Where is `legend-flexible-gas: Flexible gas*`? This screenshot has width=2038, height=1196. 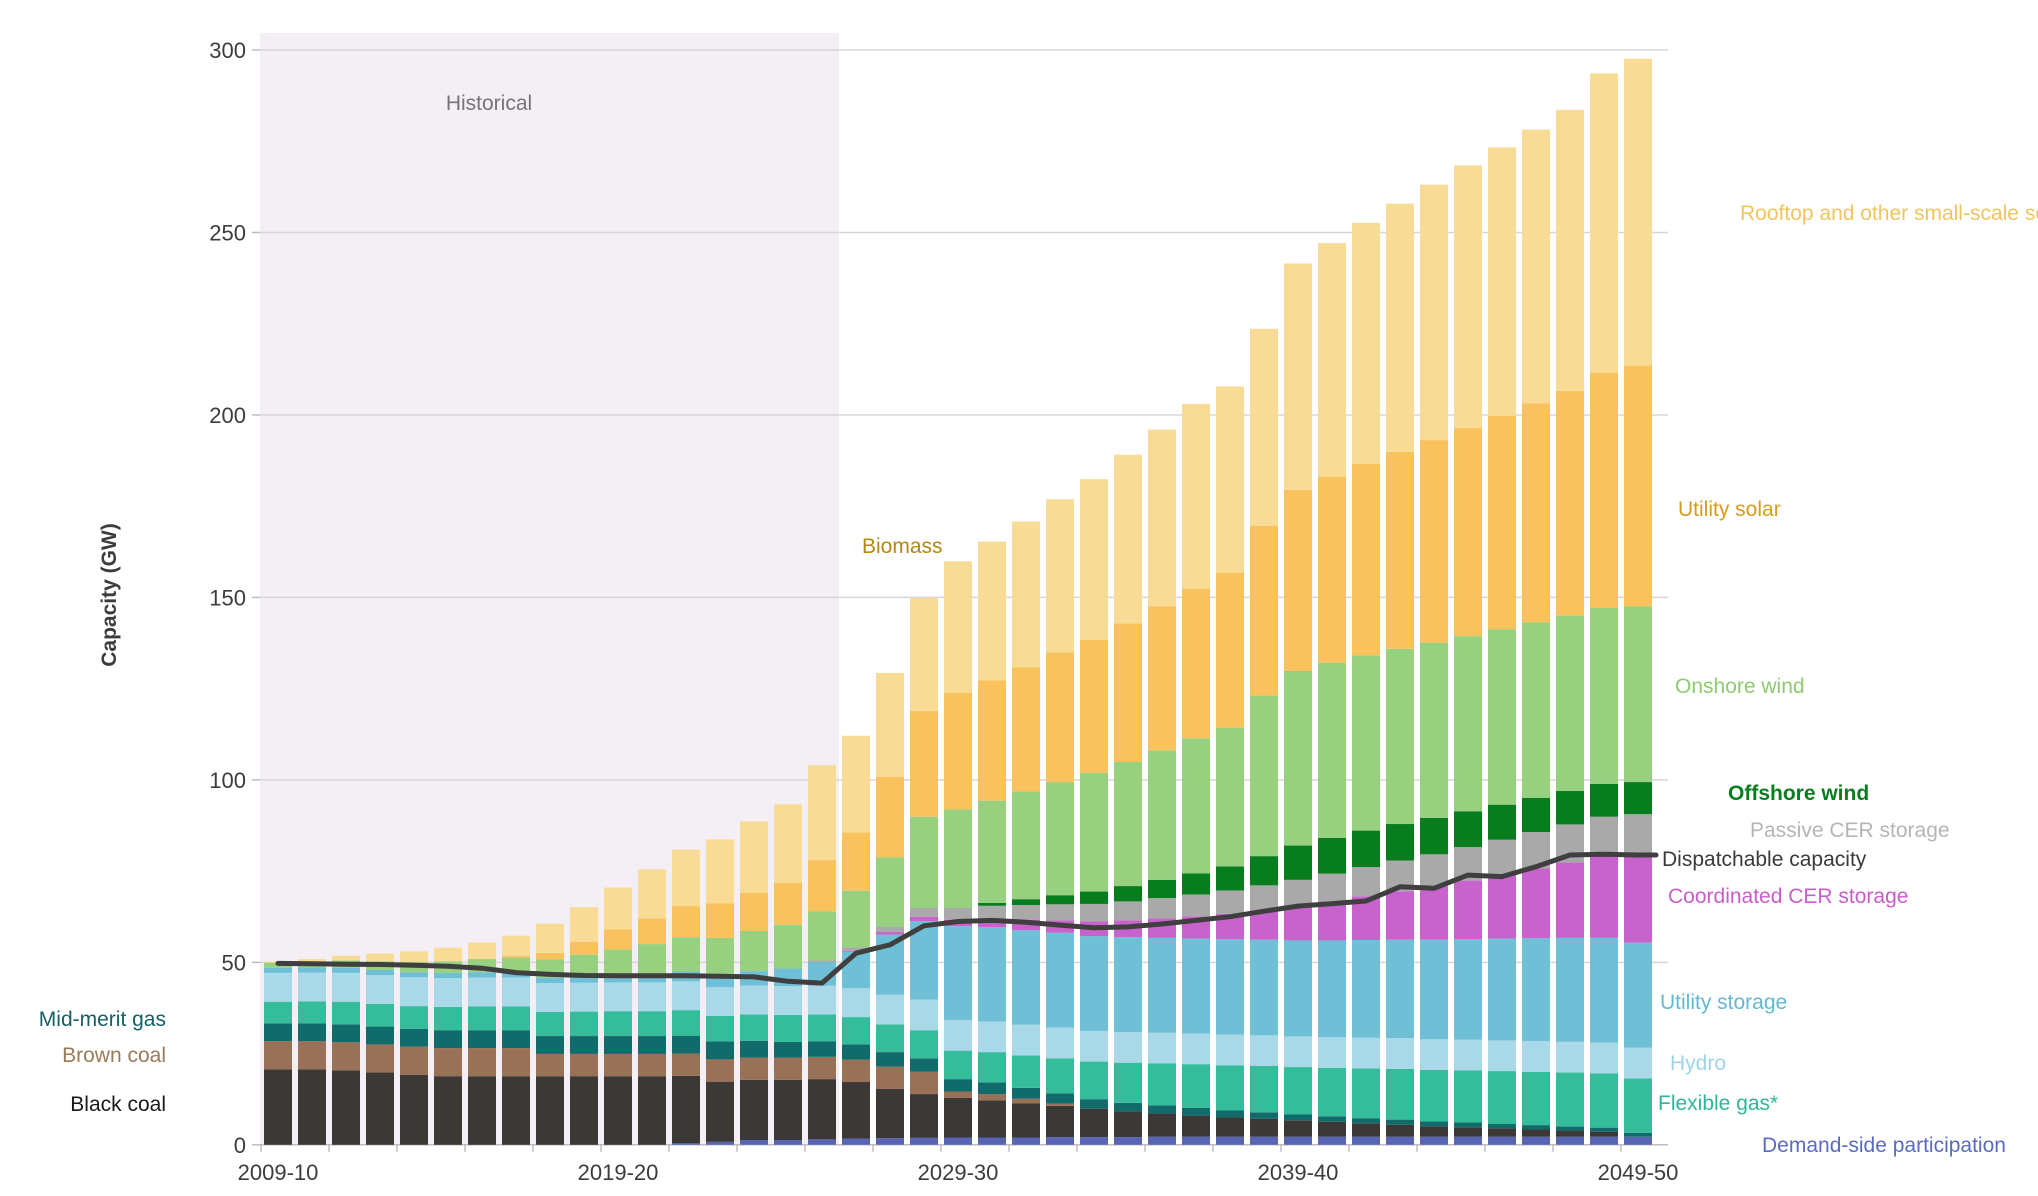 legend-flexible-gas: Flexible gas* is located at coordinates (1718, 1103).